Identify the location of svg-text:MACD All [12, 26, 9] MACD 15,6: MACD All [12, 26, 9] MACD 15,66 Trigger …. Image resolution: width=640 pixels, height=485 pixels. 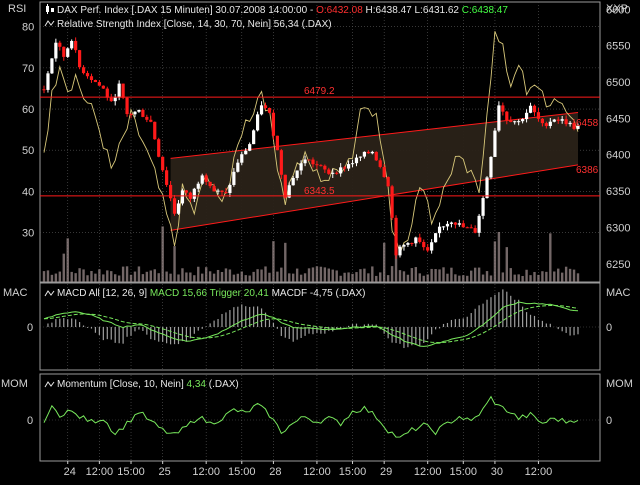
(211, 293).